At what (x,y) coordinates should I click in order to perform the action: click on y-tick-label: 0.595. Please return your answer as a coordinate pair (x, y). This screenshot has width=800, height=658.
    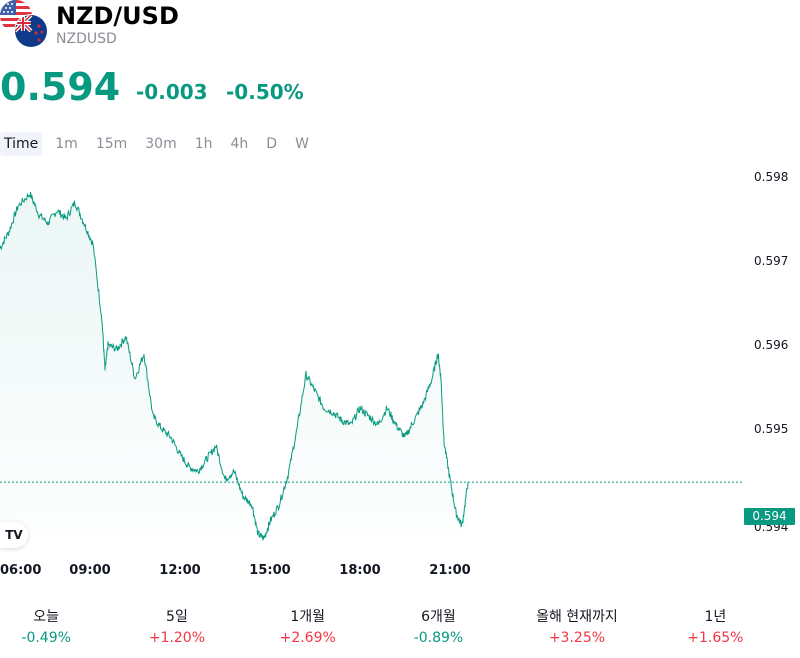
    Looking at the image, I should click on (771, 429).